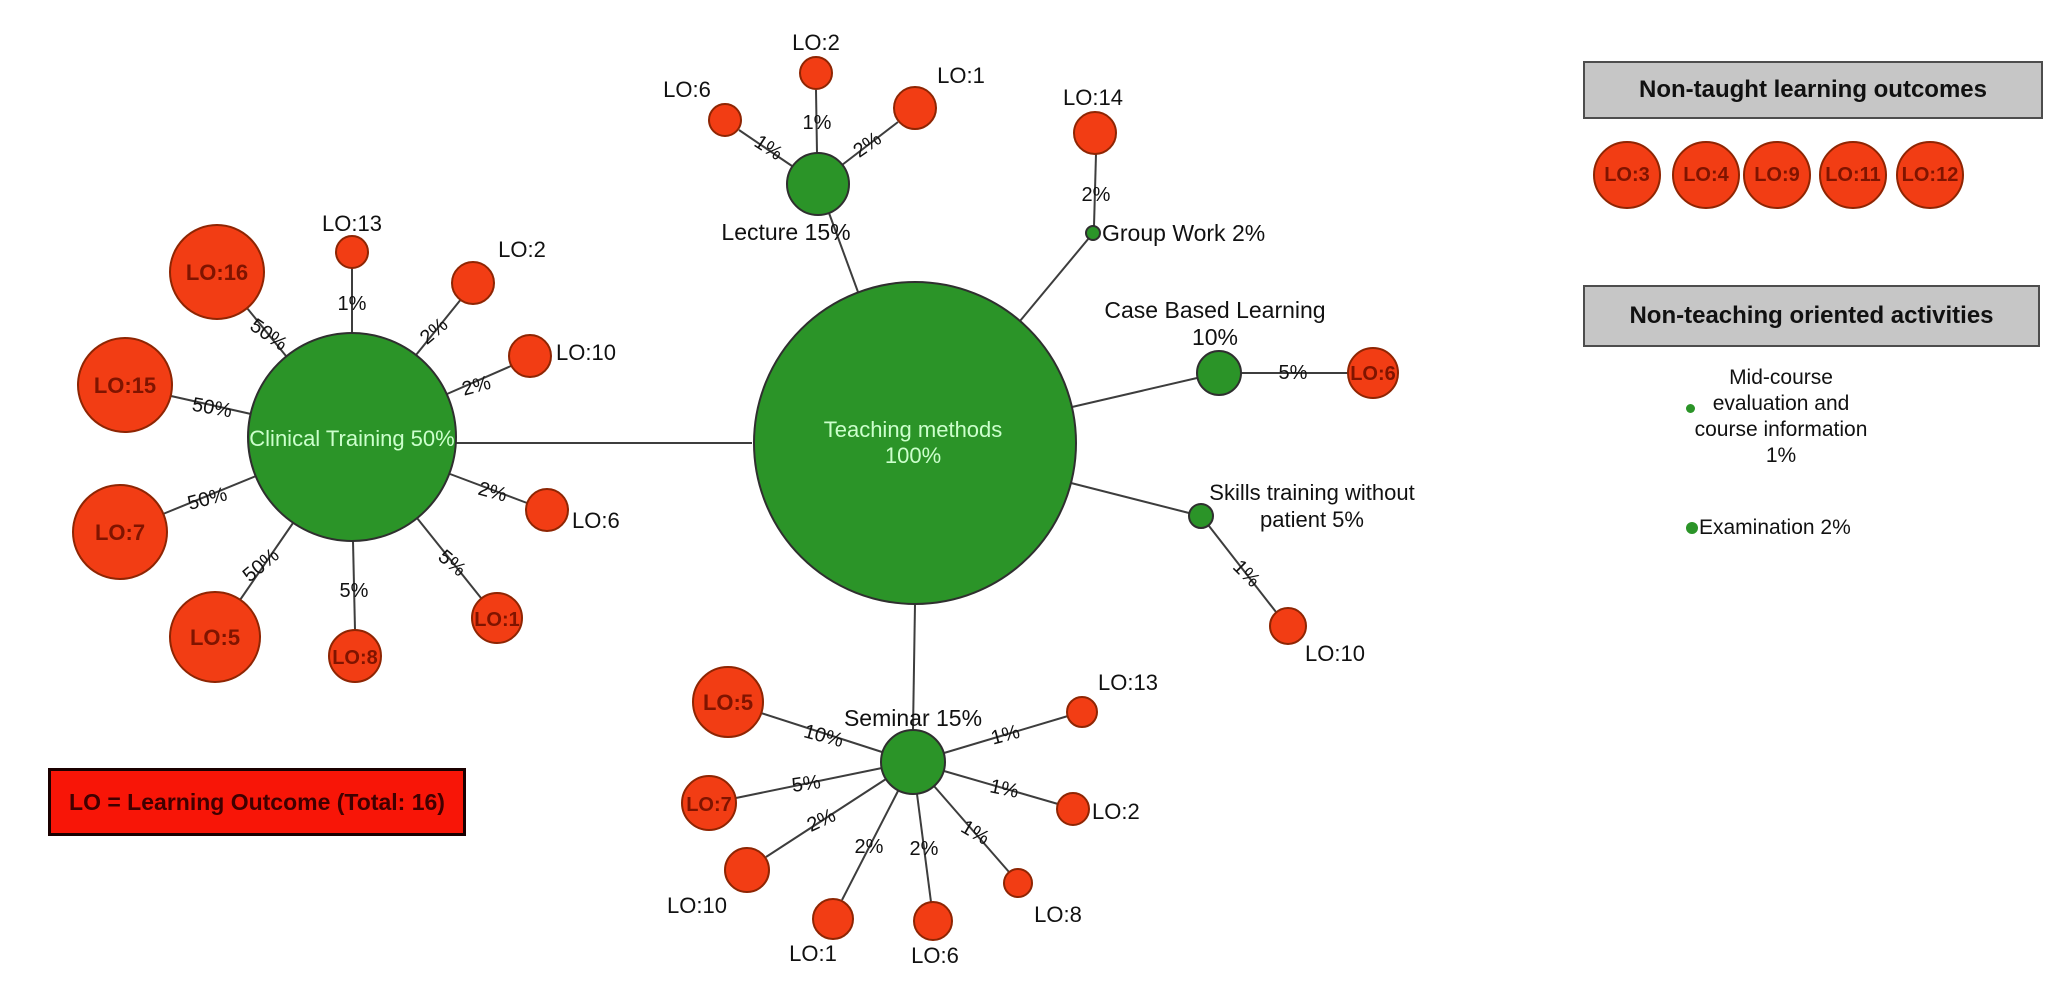 This screenshot has width=2059, height=1001. I want to click on node-clinical-lo8, so click(355, 656).